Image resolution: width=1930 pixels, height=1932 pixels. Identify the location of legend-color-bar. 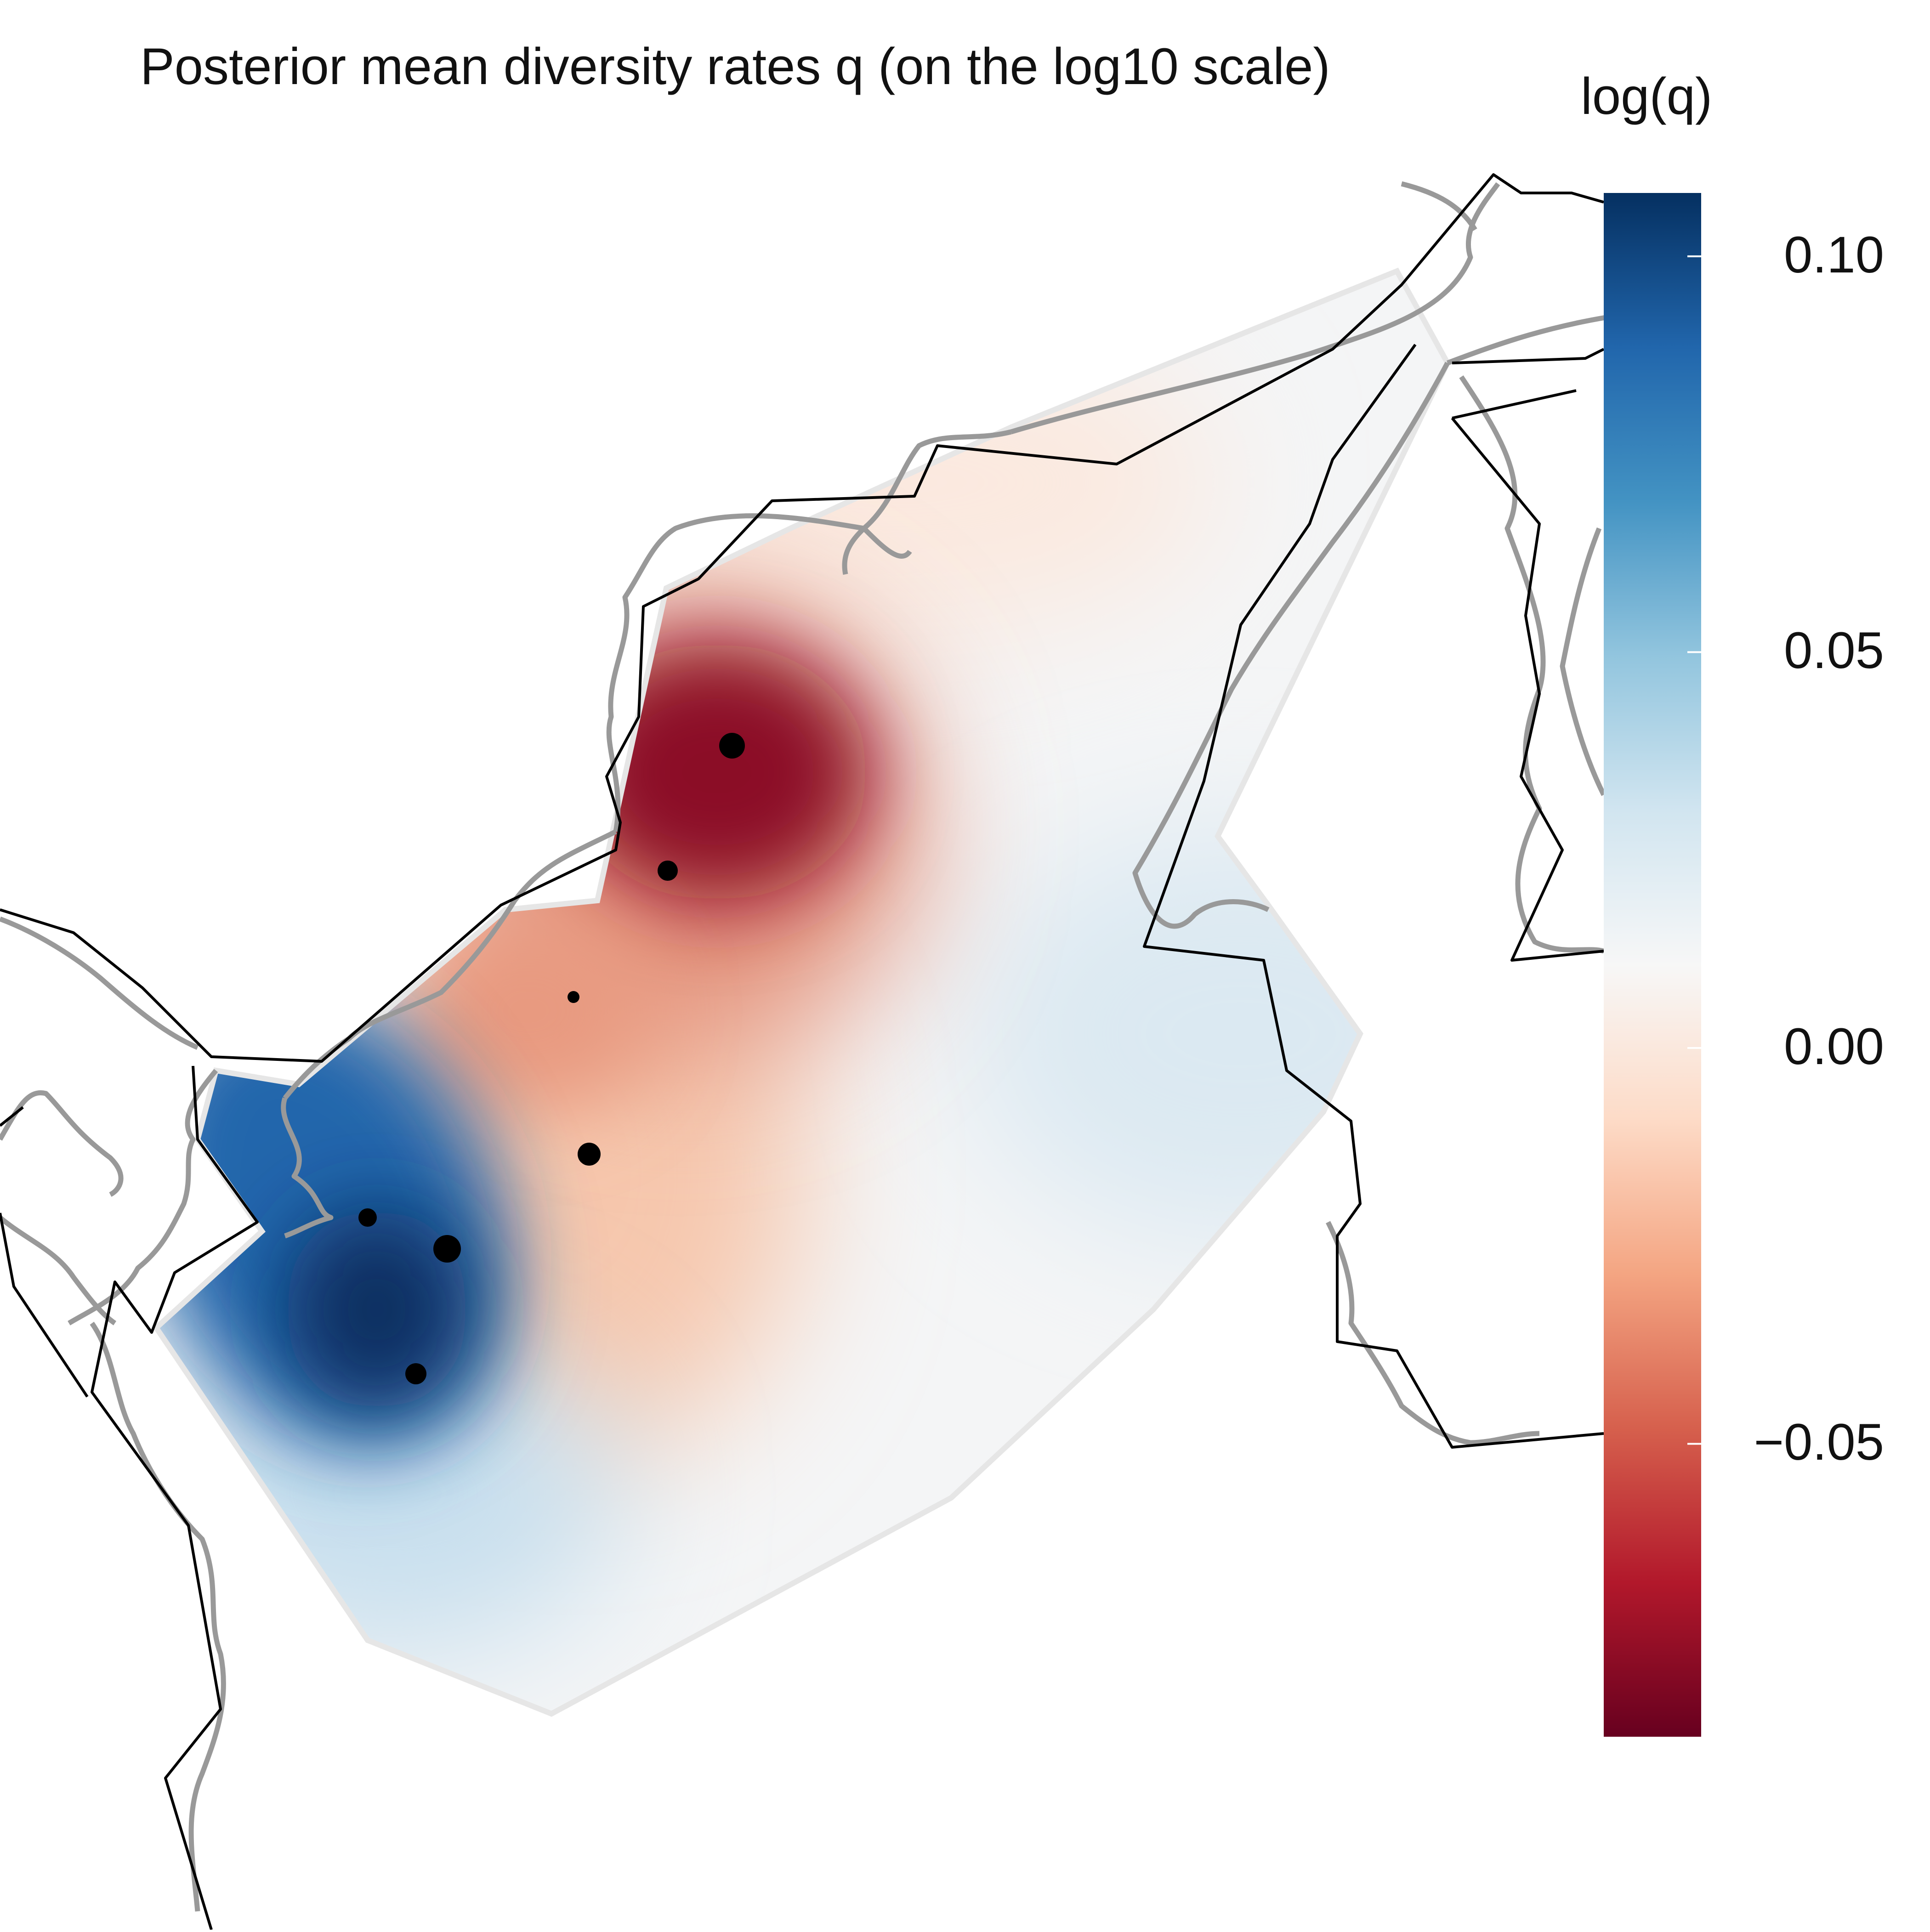
(1652, 965).